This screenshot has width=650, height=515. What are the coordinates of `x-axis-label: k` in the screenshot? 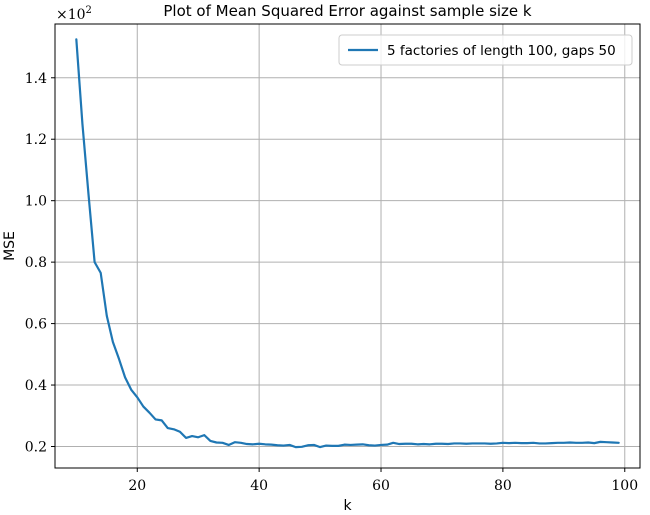 It's located at (347, 506).